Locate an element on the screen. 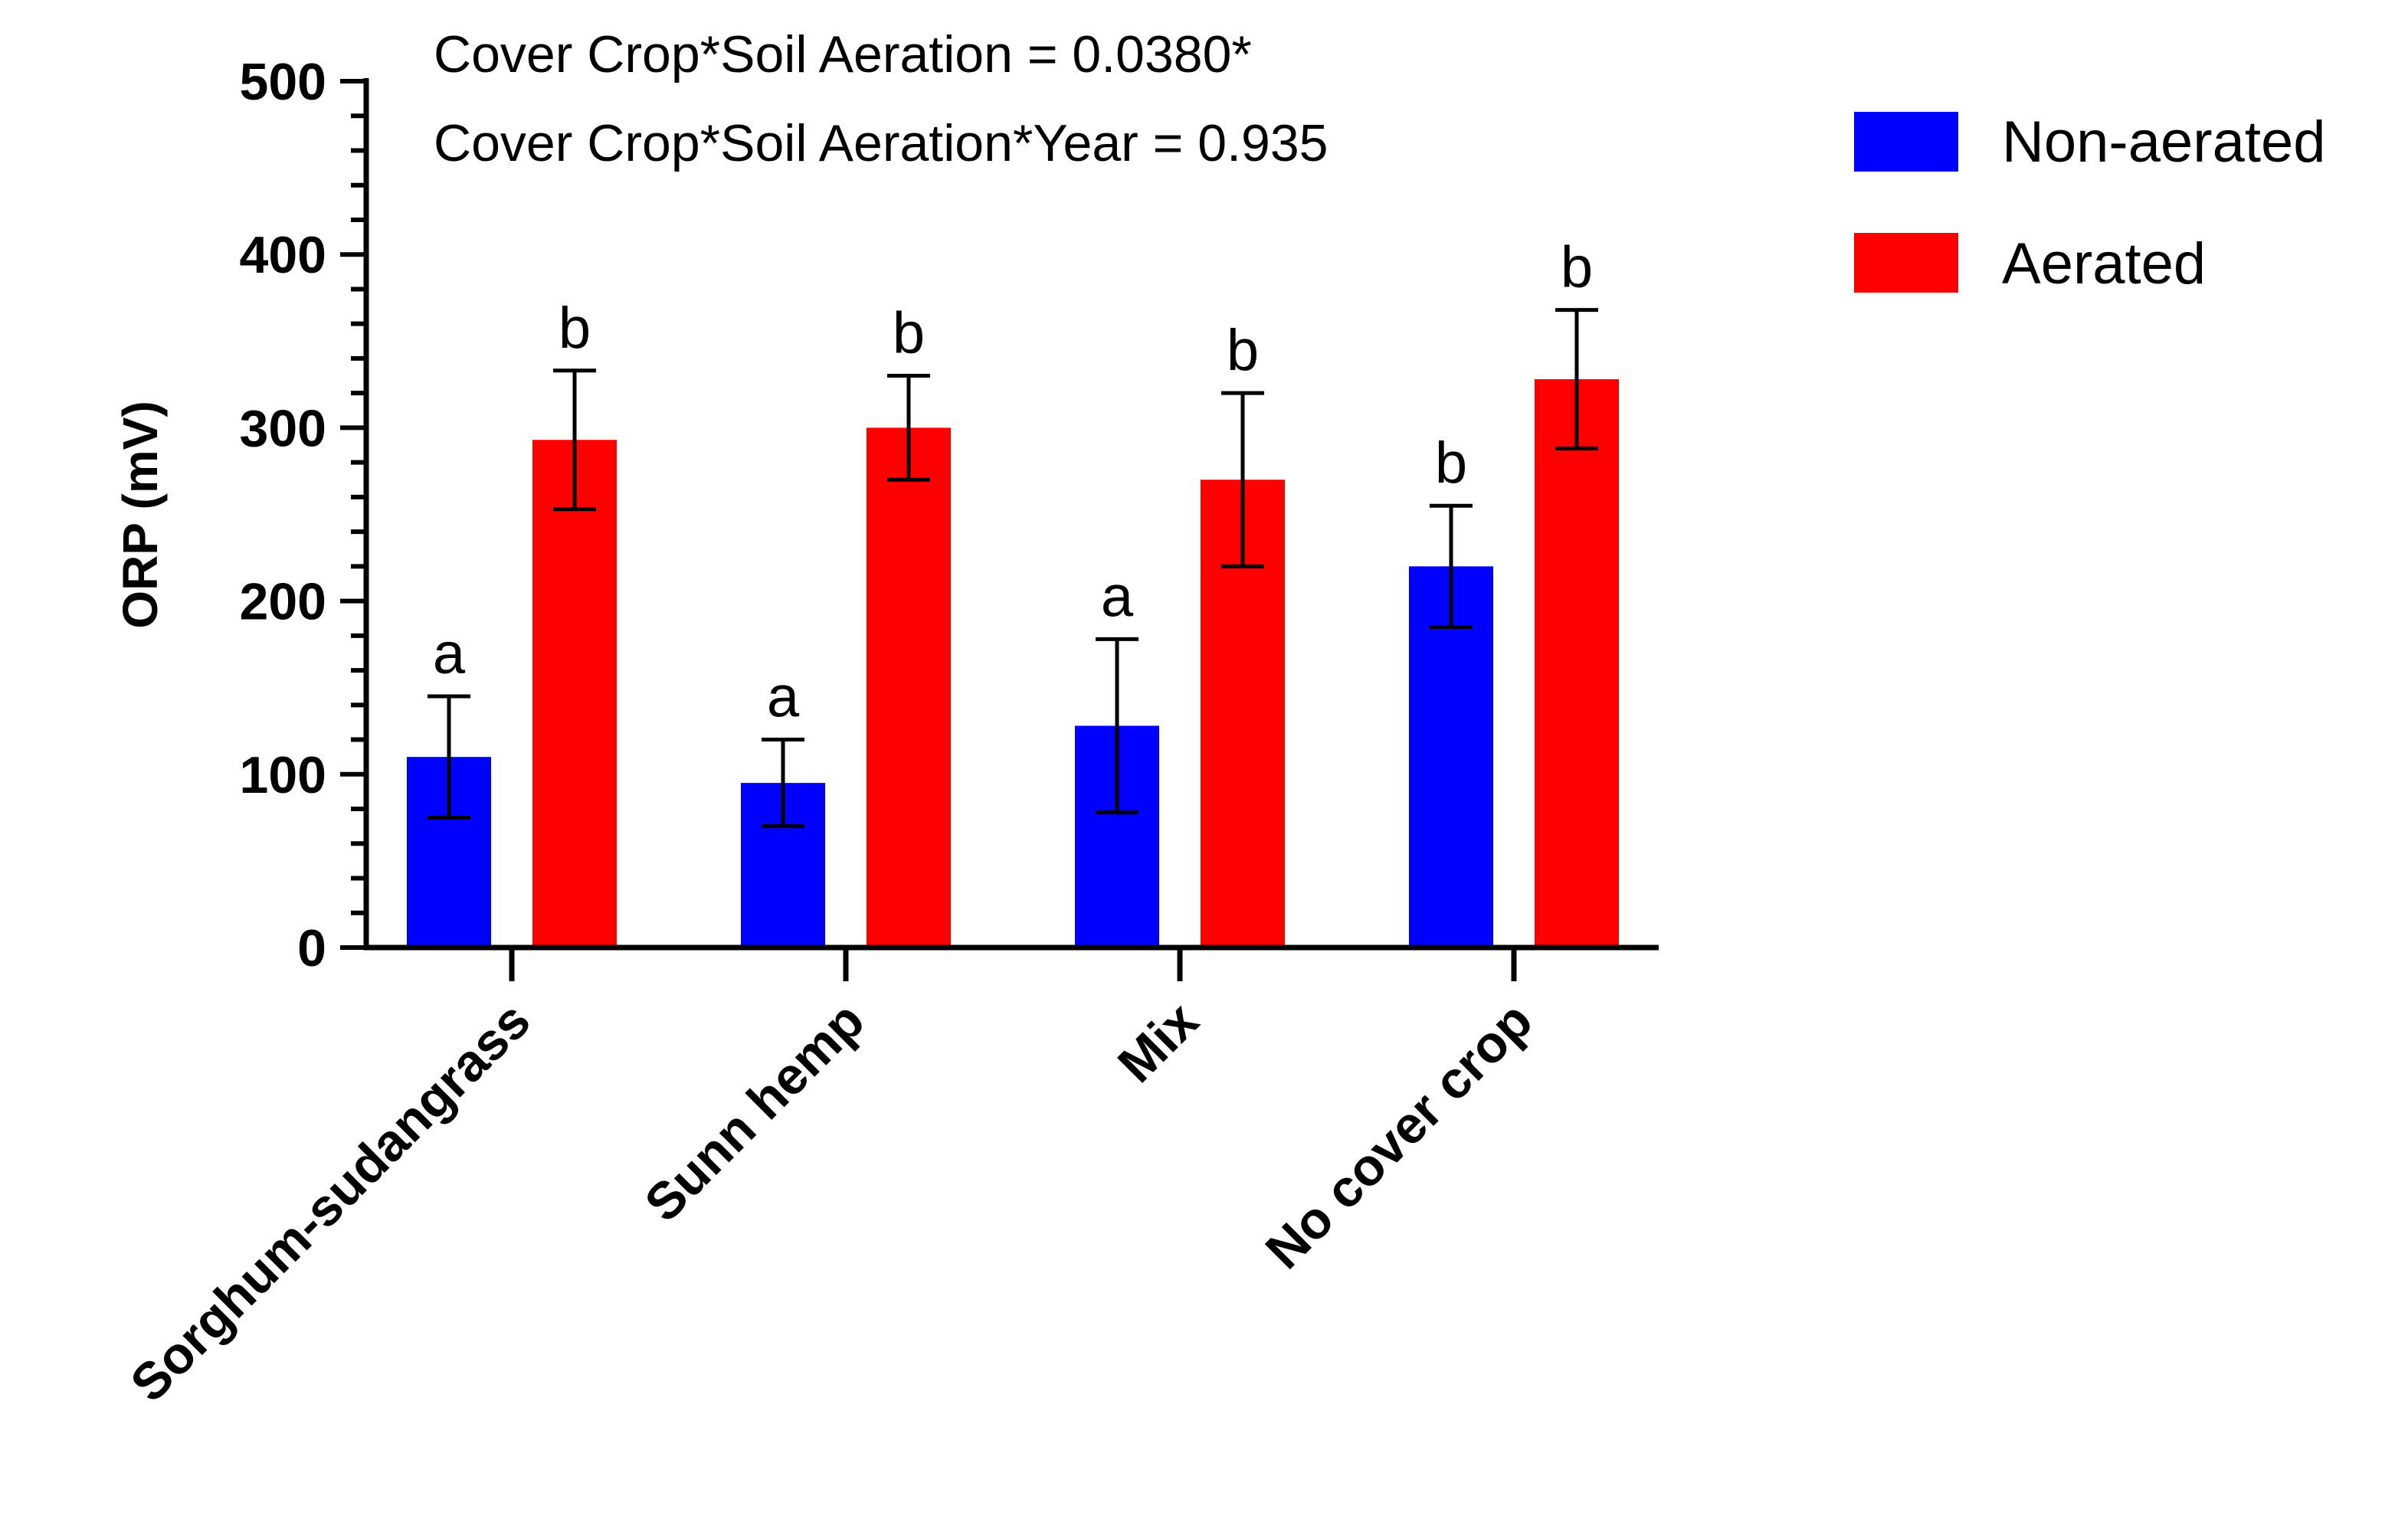  significance-letter-aerated-1: b is located at coordinates (909, 334).